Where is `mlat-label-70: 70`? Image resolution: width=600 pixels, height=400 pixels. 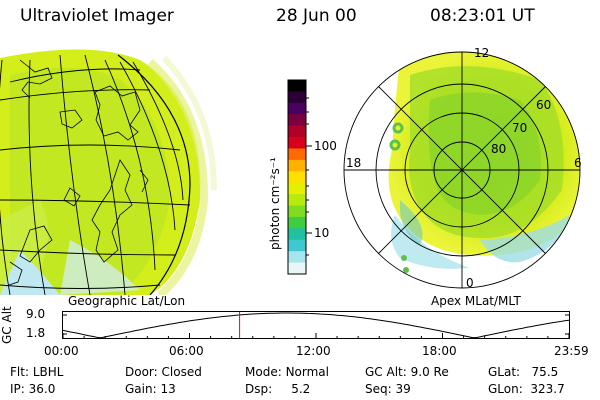
mlat-label-70: 70 is located at coordinates (520, 128).